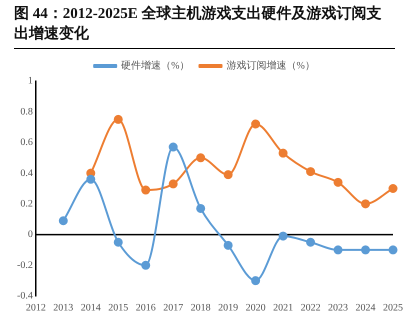 The image size is (409, 330). Describe the element at coordinates (26, 204) in the screenshot. I see `y-tick-label: 0.2` at that location.